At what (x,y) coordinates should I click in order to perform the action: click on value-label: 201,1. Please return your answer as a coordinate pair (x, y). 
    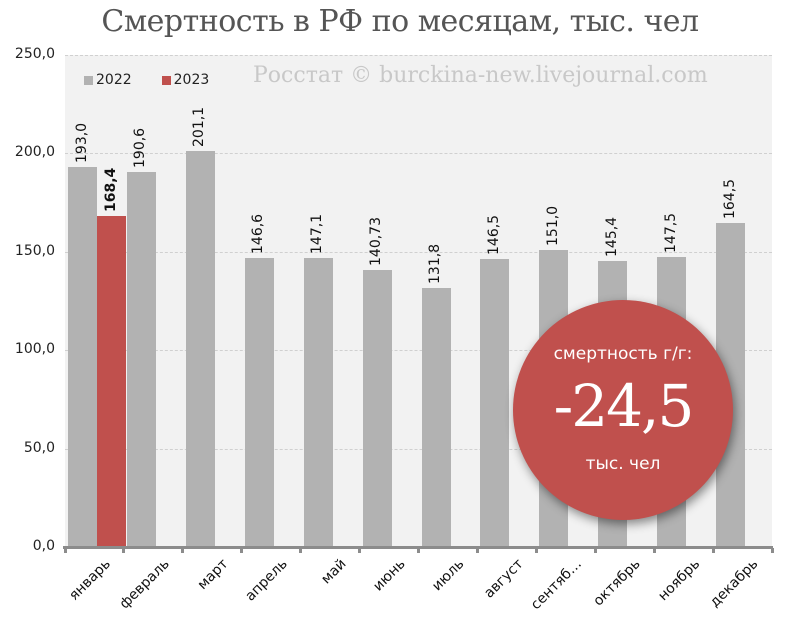
    Looking at the image, I should click on (199, 127).